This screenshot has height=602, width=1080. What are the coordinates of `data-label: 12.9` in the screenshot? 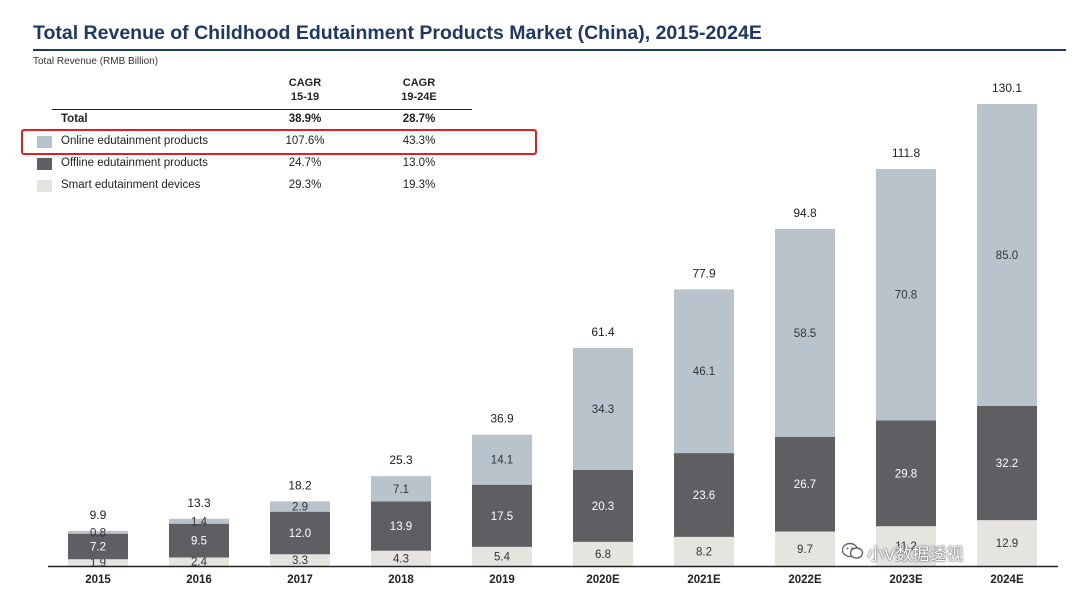 It's located at (1007, 544).